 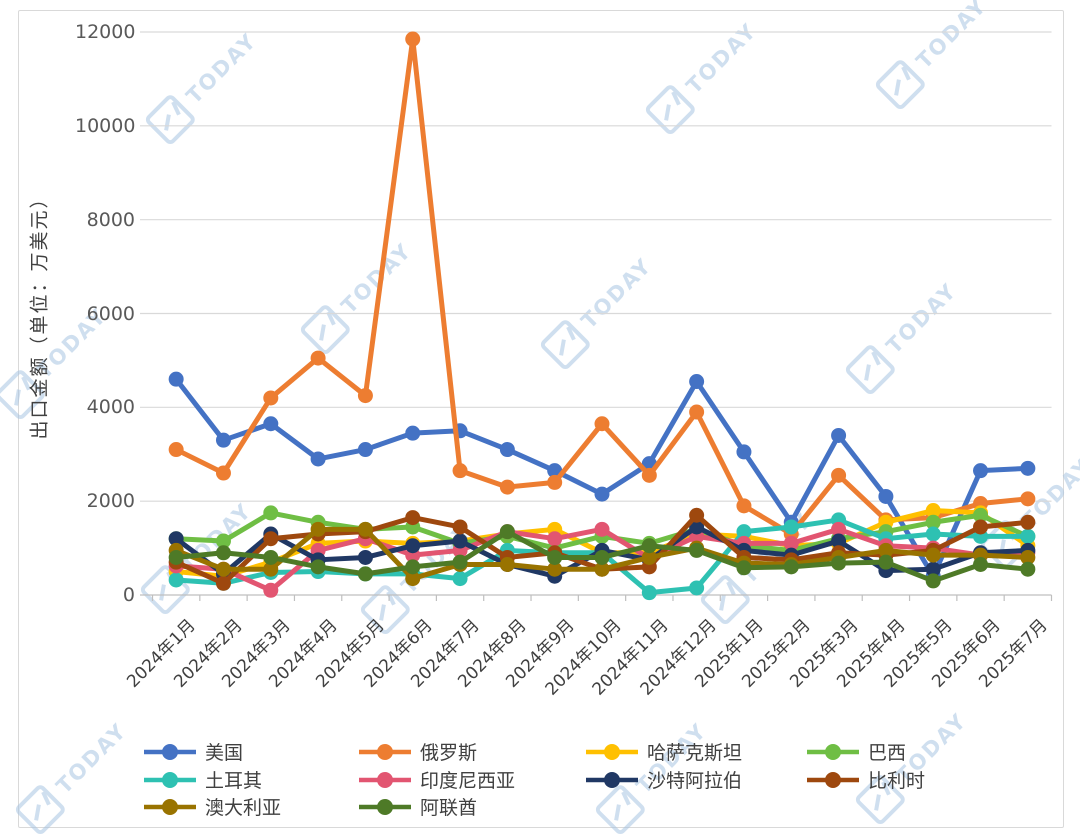 I want to click on legend-label: 阿联酋, so click(x=449, y=808).